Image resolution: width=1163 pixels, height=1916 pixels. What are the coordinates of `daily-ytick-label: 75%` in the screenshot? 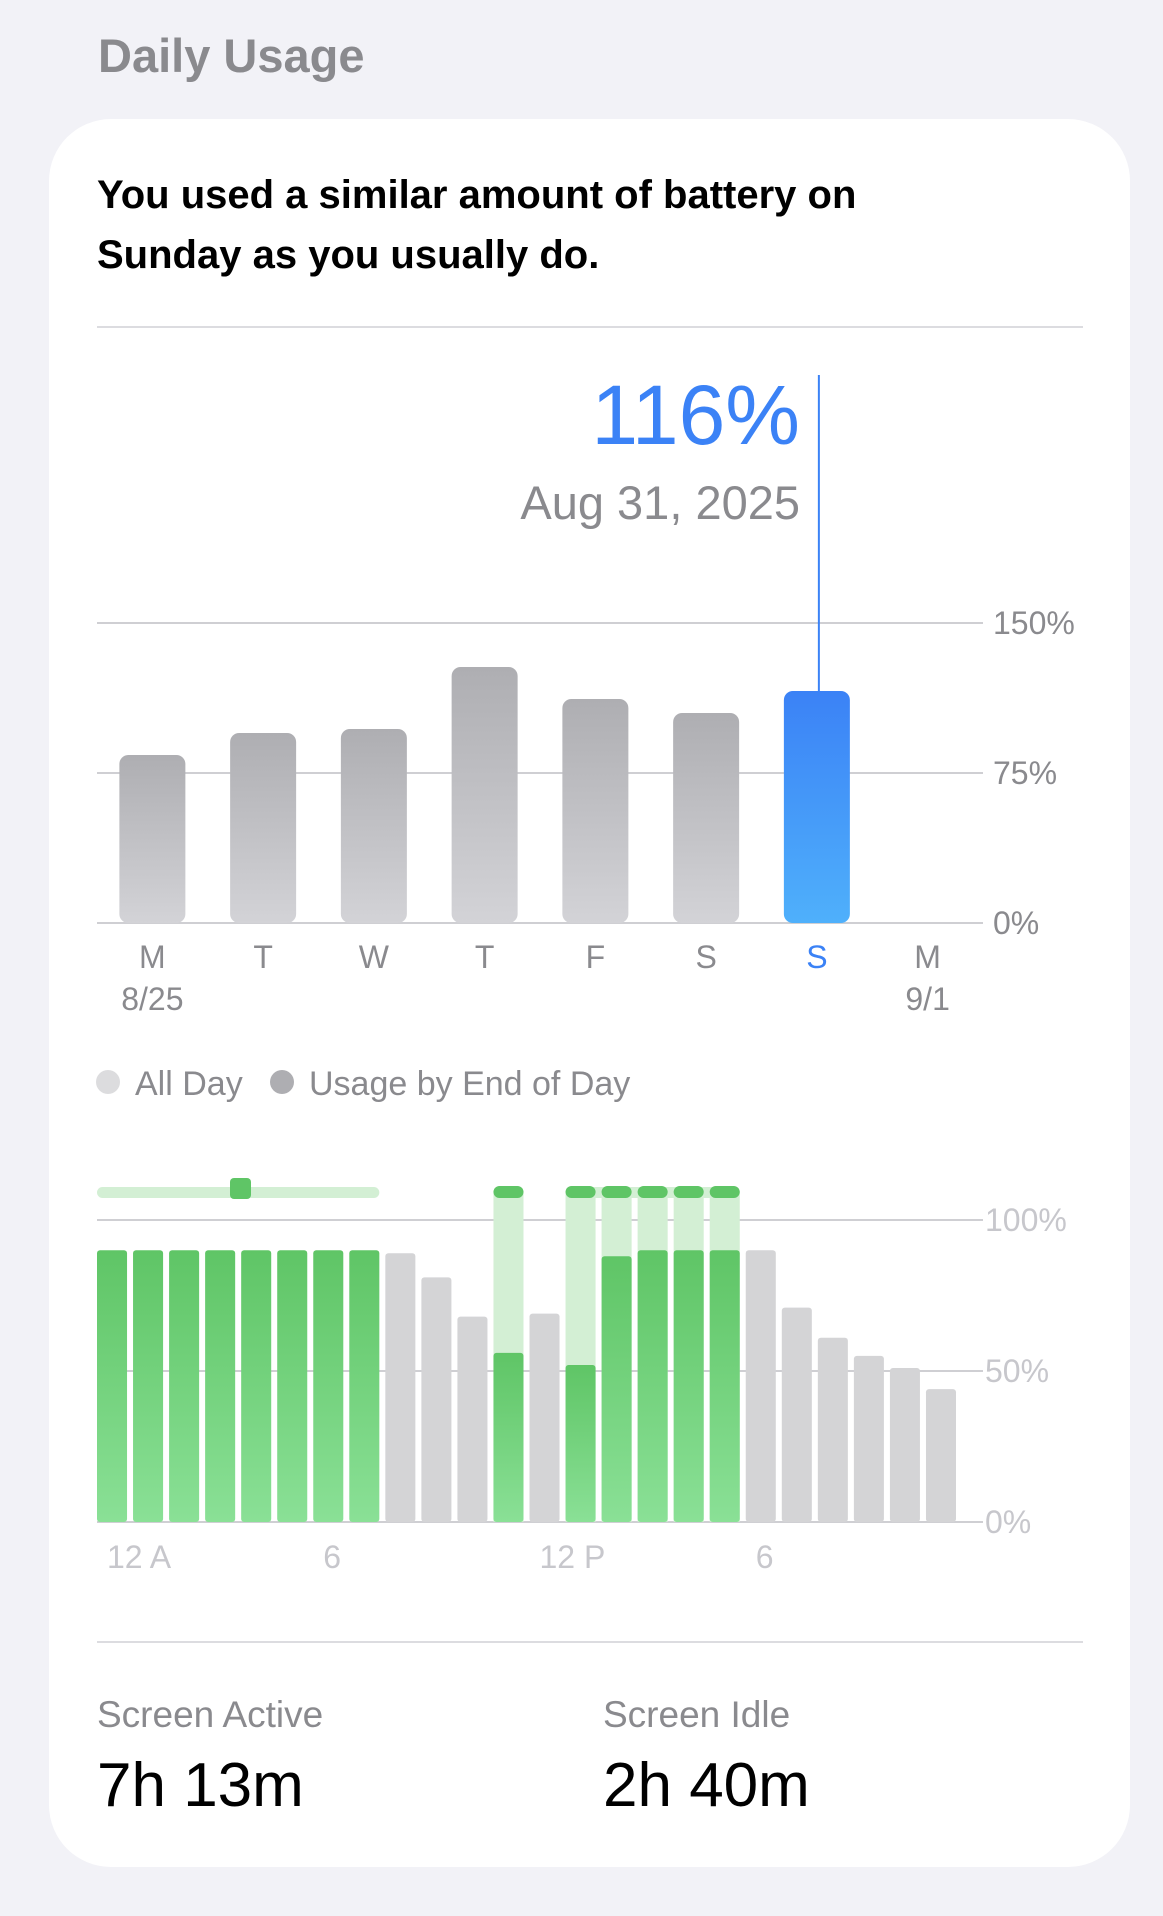 It's located at (1025, 773).